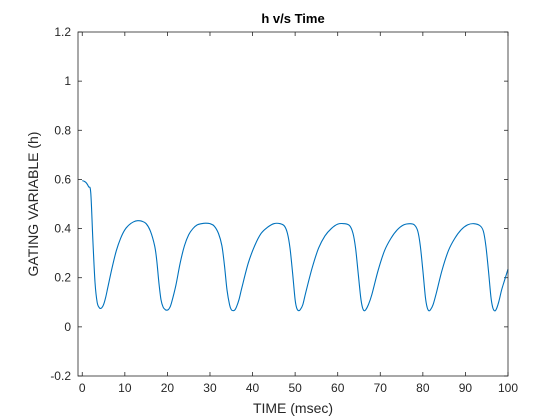  Describe the element at coordinates (62, 229) in the screenshot. I see `y-tick-label: 0.4` at that location.